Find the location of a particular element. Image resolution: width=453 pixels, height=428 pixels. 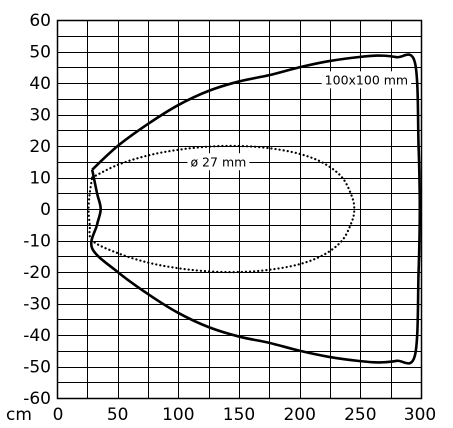

y-tick-label: -10 is located at coordinates (37, 242).